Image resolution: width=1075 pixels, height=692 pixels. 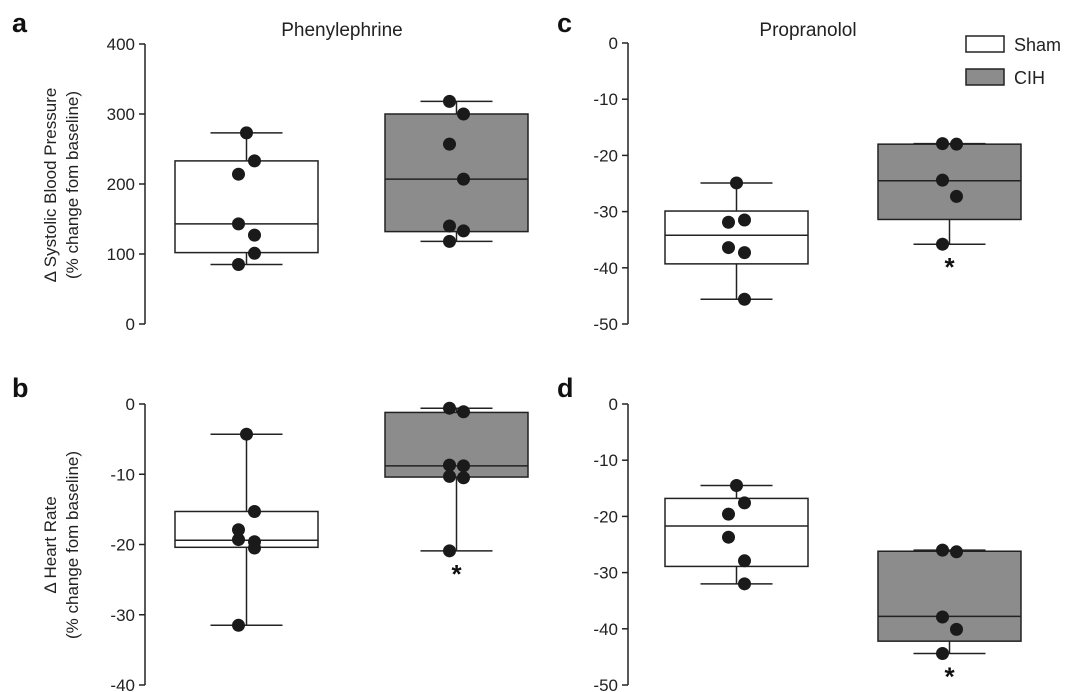 I want to click on panel-title-phenylephrine: Phenylephrine, so click(x=341, y=30).